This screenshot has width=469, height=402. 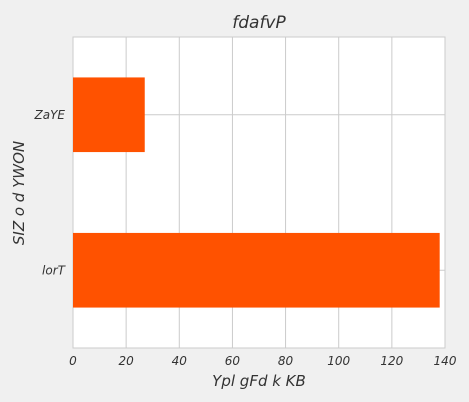 I want to click on x-tick-label: 120, so click(x=391, y=361).